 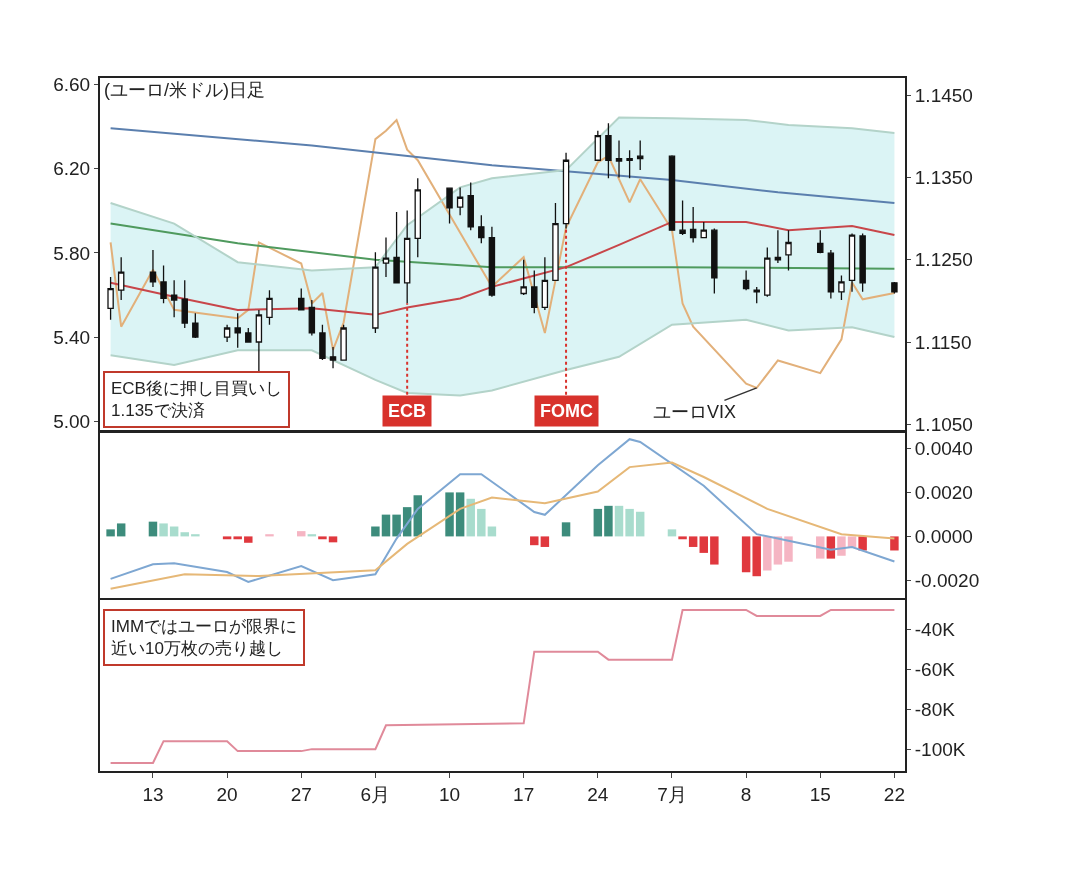 I want to click on y-tick-label: 6.60, so click(x=72, y=84).